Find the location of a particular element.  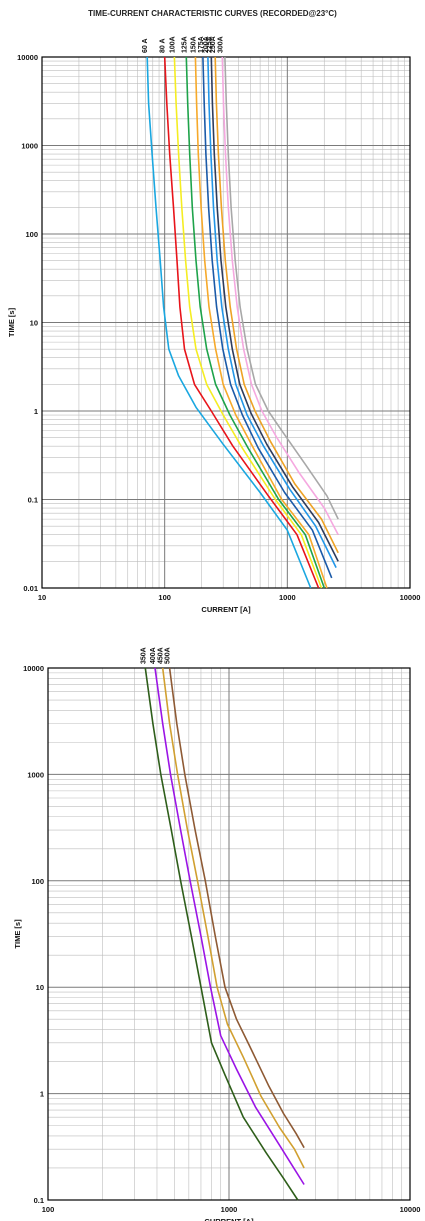

series-label: 225A is located at coordinates (209, 44).